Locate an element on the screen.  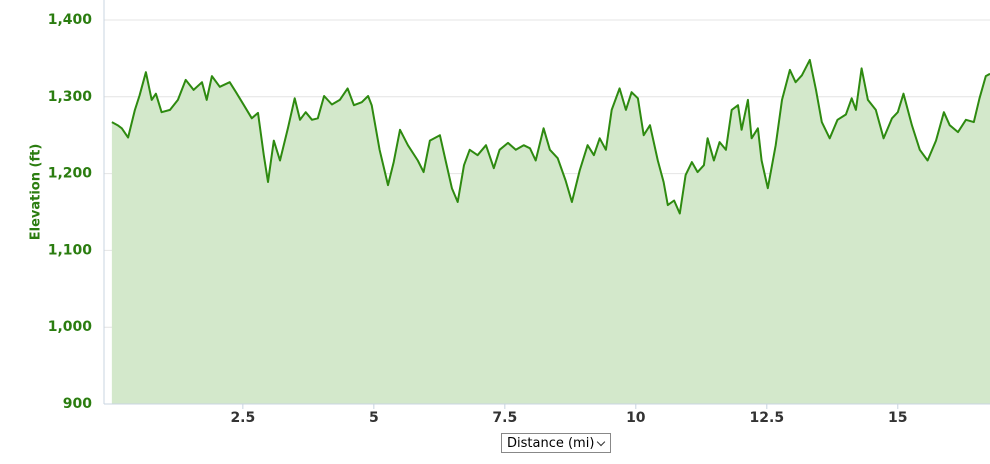
x-tick-label: 5 is located at coordinates (374, 418).